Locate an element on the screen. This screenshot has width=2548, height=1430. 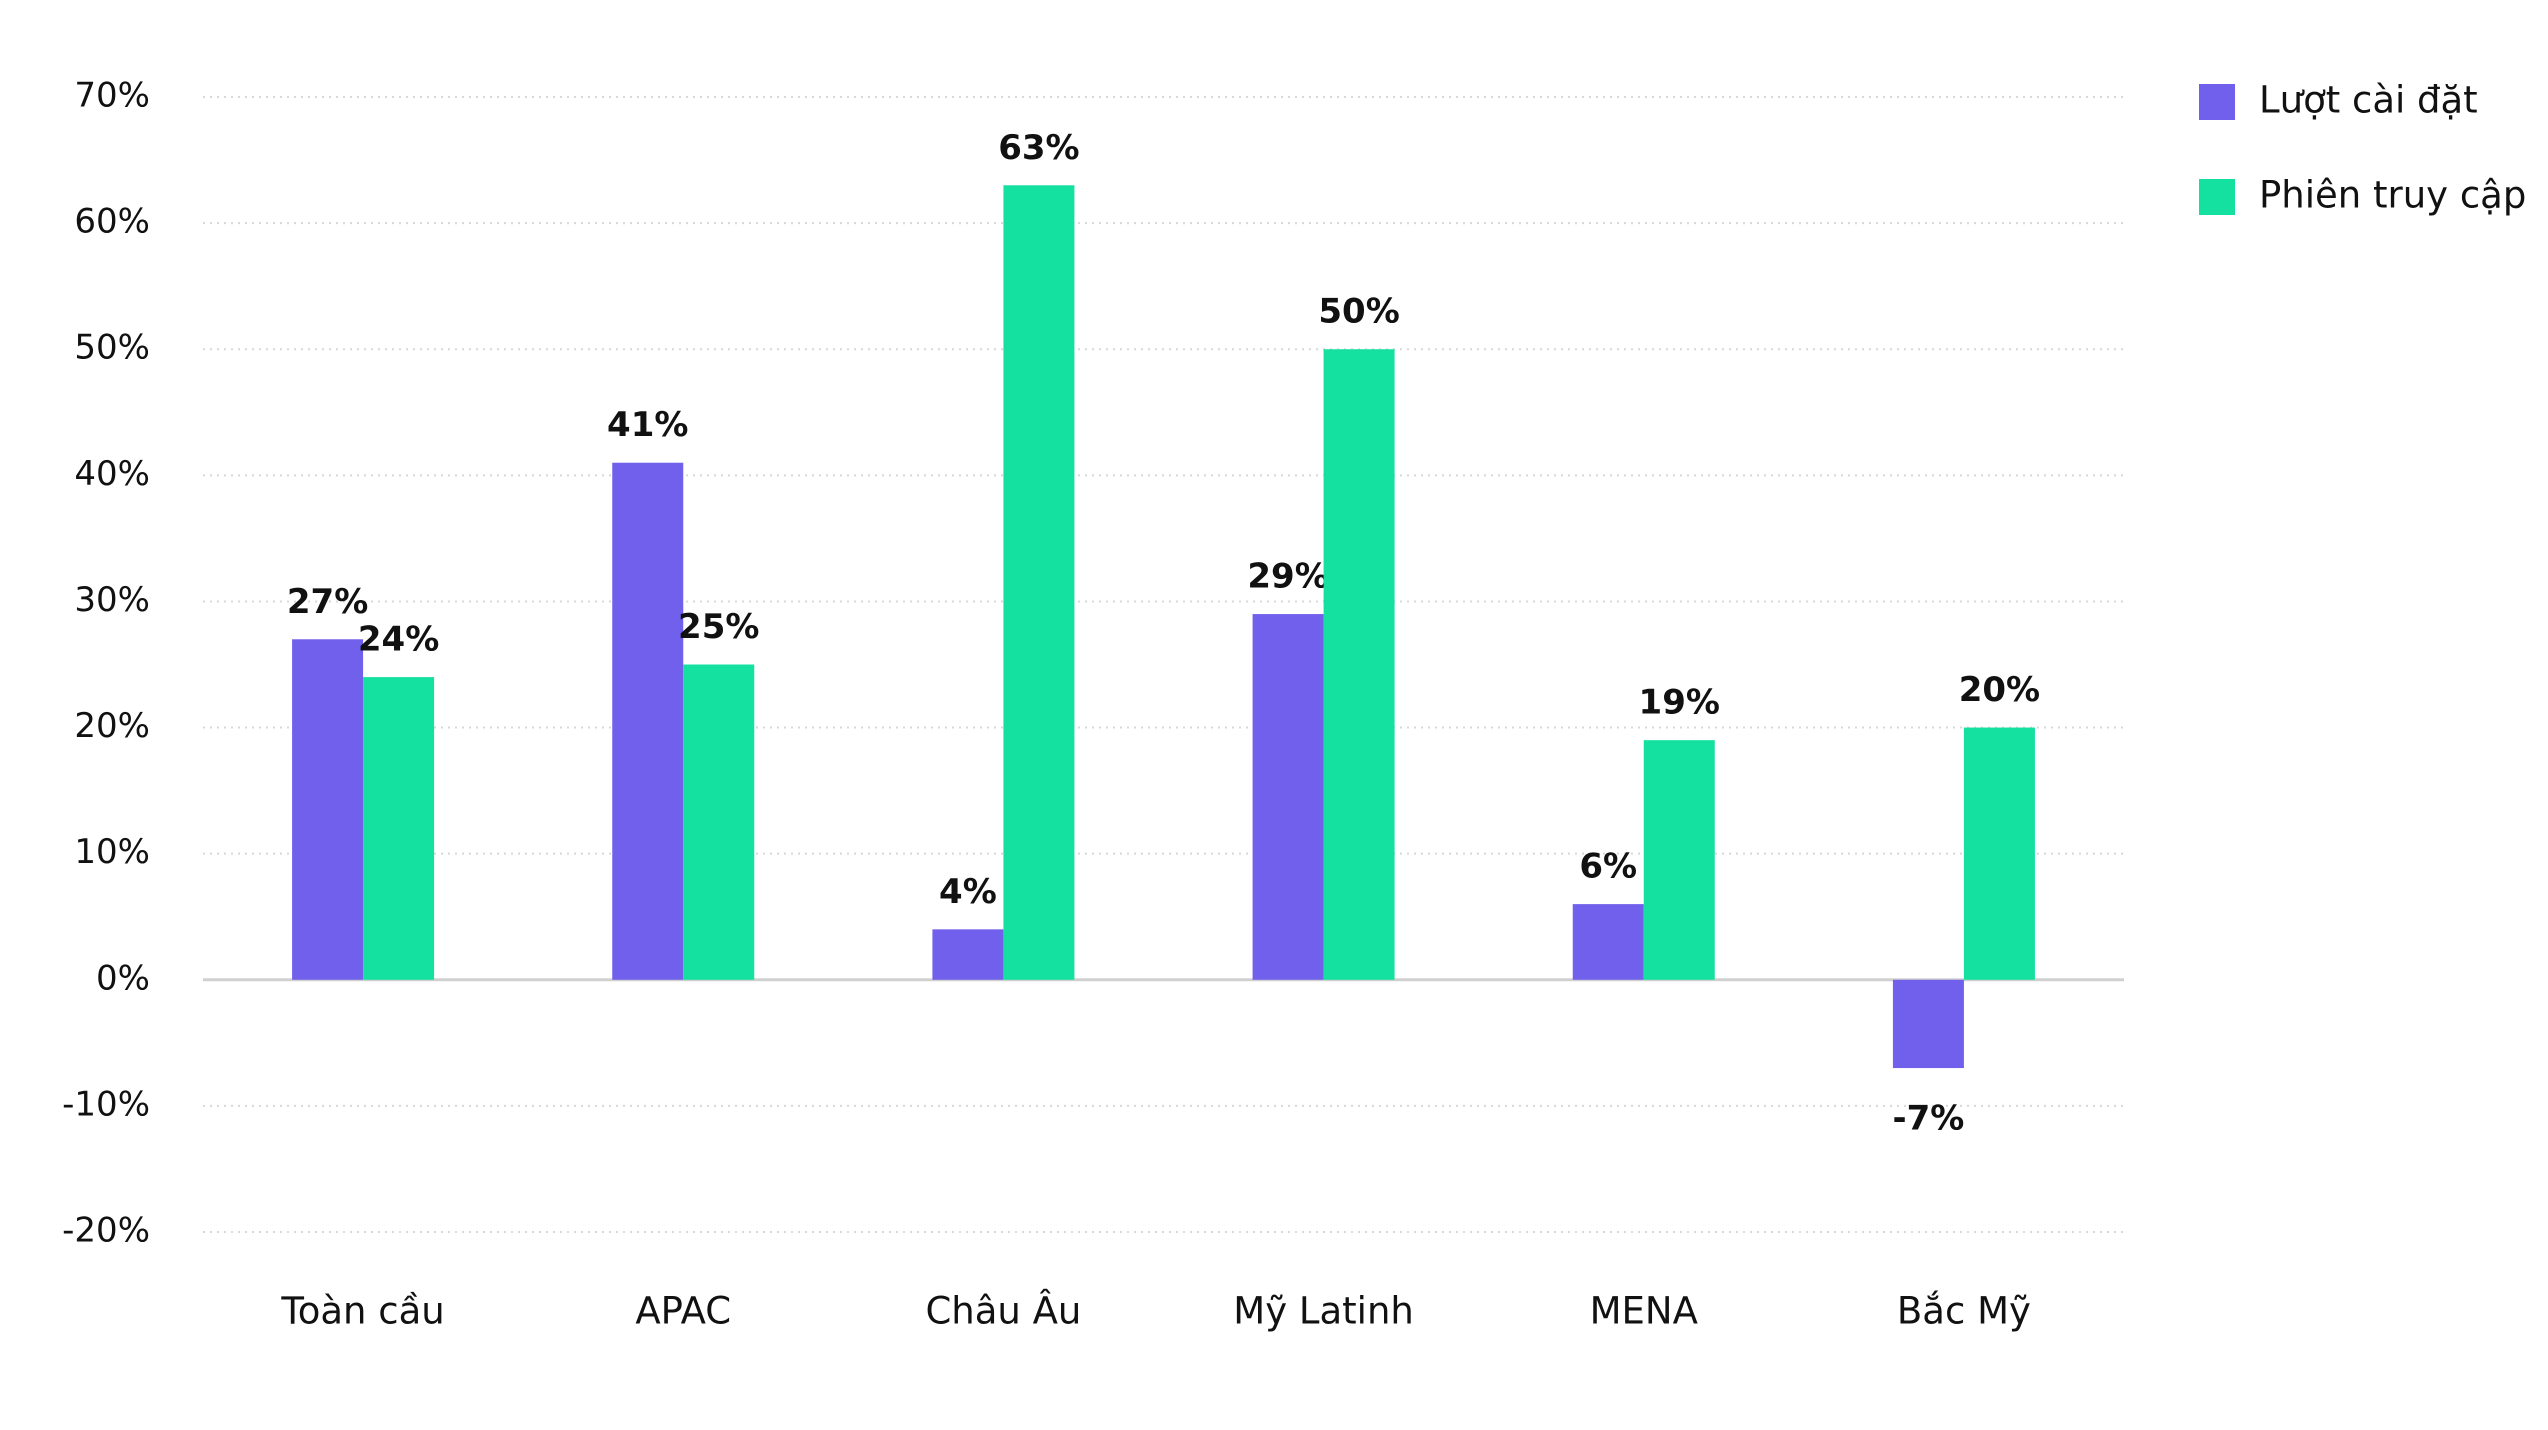
y-tick-label: 30% is located at coordinates (112, 600).